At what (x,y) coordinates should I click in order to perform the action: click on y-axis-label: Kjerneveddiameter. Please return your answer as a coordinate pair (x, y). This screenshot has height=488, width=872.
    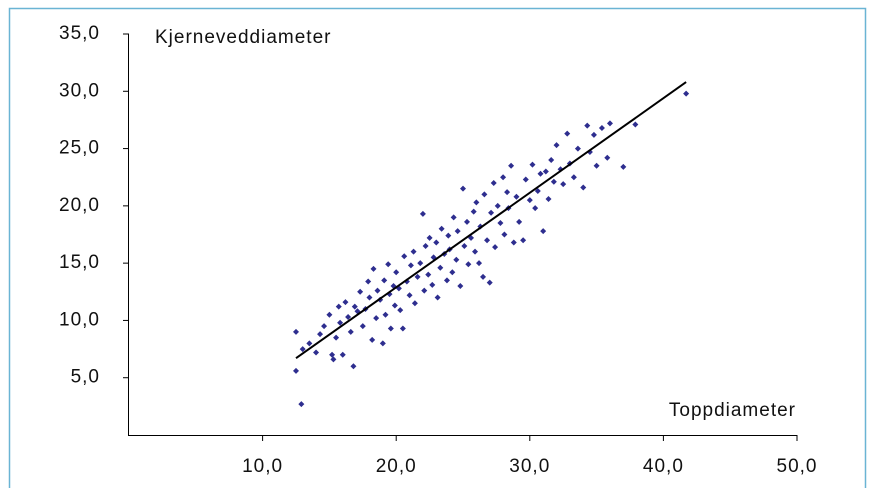
    Looking at the image, I should click on (243, 37).